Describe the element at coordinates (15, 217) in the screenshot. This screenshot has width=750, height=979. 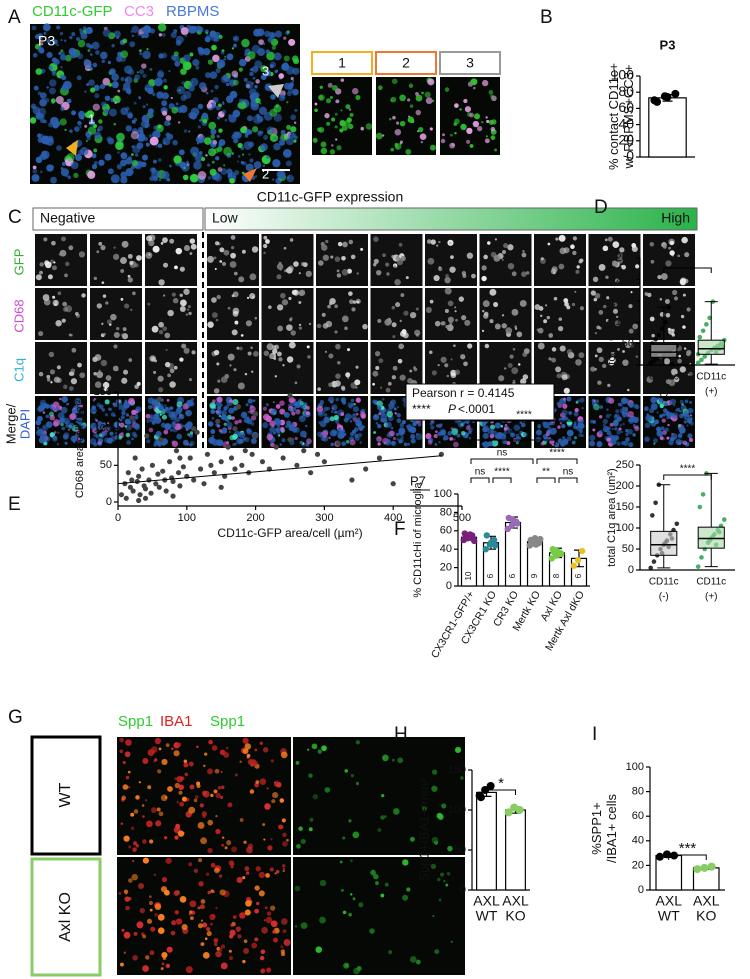
I see `panel-letter: C` at that location.